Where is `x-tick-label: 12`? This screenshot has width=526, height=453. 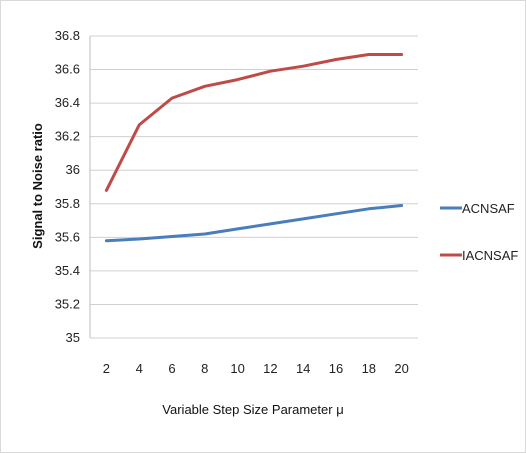
x-tick-label: 12 is located at coordinates (270, 368).